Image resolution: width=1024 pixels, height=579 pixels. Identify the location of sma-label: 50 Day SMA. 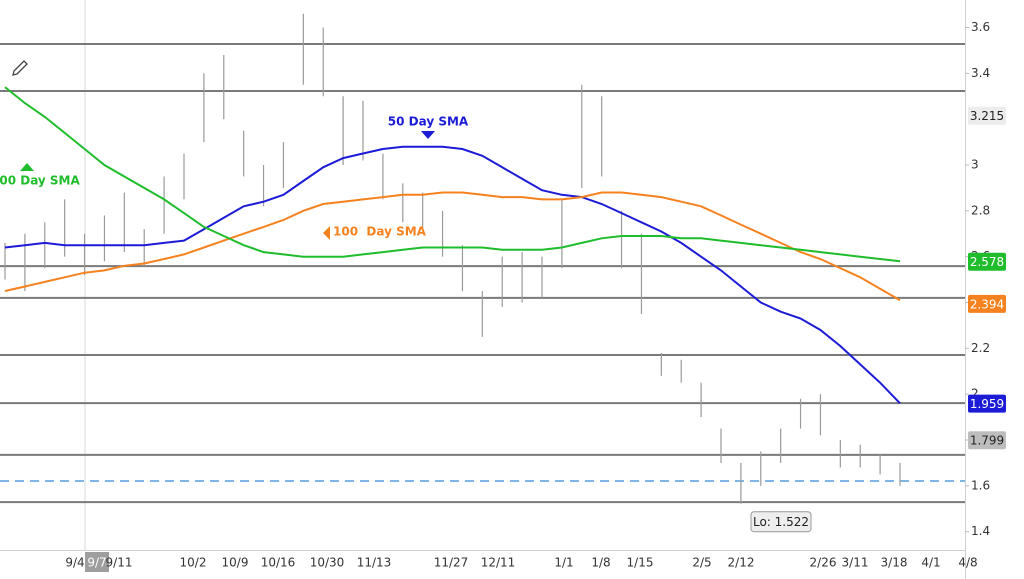
(428, 122).